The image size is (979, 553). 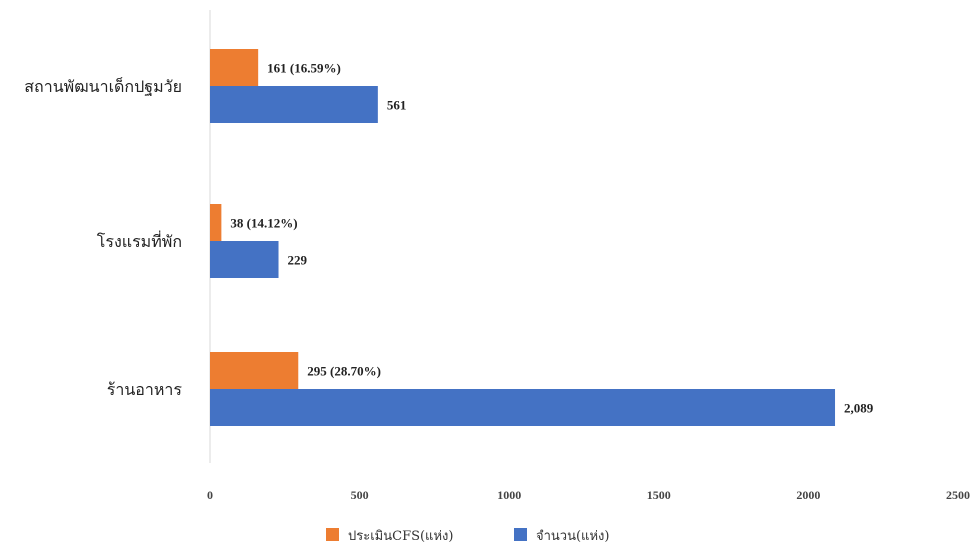 I want to click on x-tick-label: 1500, so click(x=659, y=495).